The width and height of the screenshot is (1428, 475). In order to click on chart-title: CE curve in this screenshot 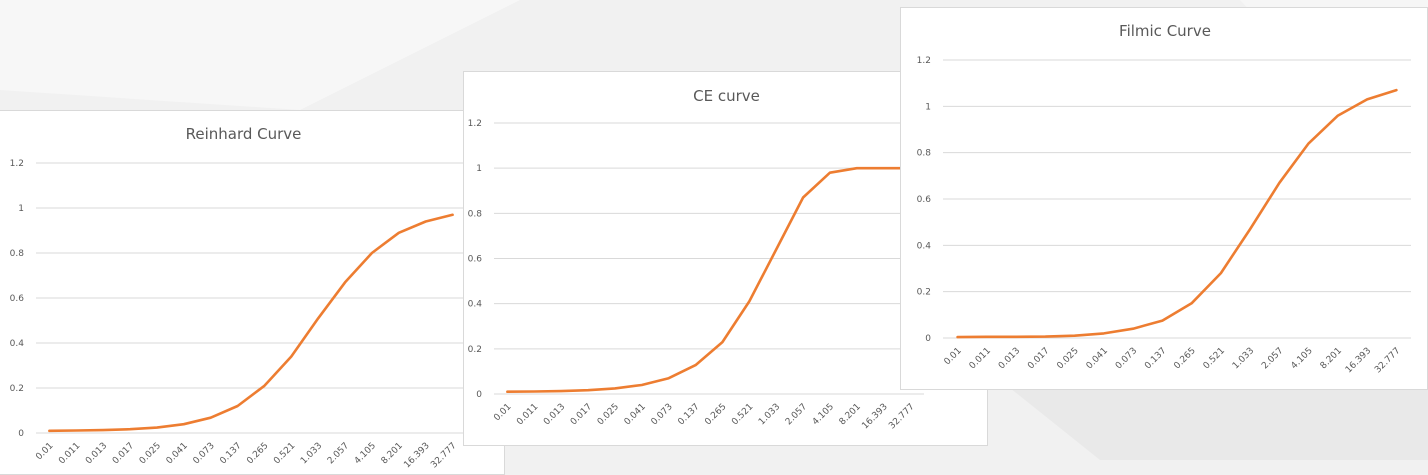, I will do `click(726, 96)`.